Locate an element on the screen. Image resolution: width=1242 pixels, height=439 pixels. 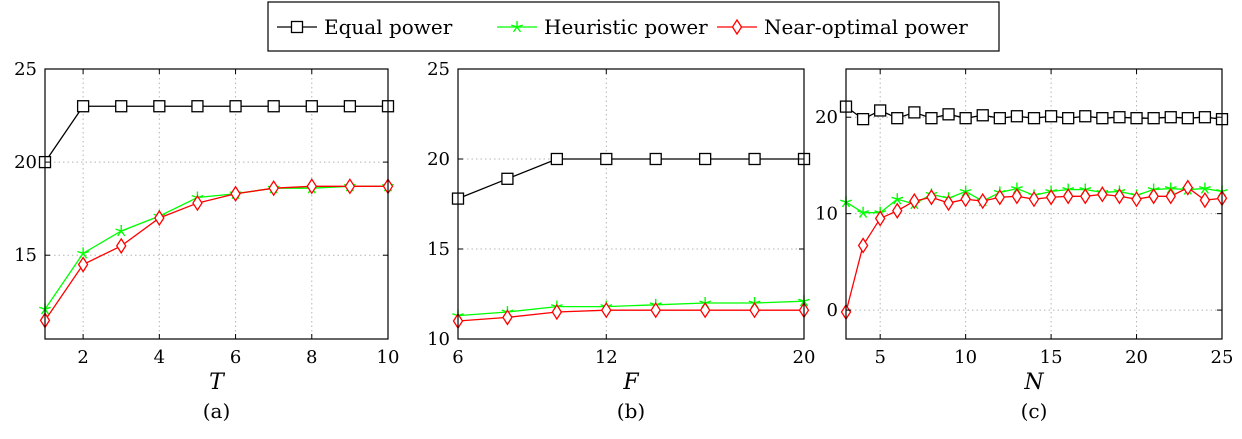
y-tick-label: 0 is located at coordinates (832, 310).